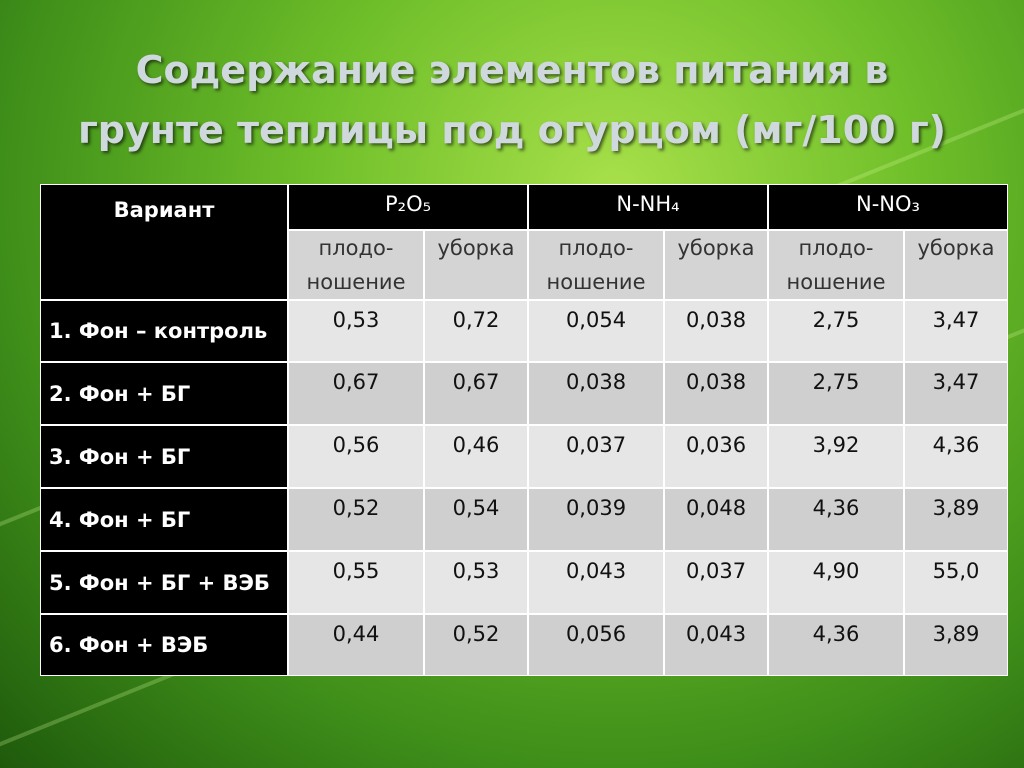 The image size is (1024, 768). I want to click on row-label: 1. Фон – контроль, so click(164, 331).